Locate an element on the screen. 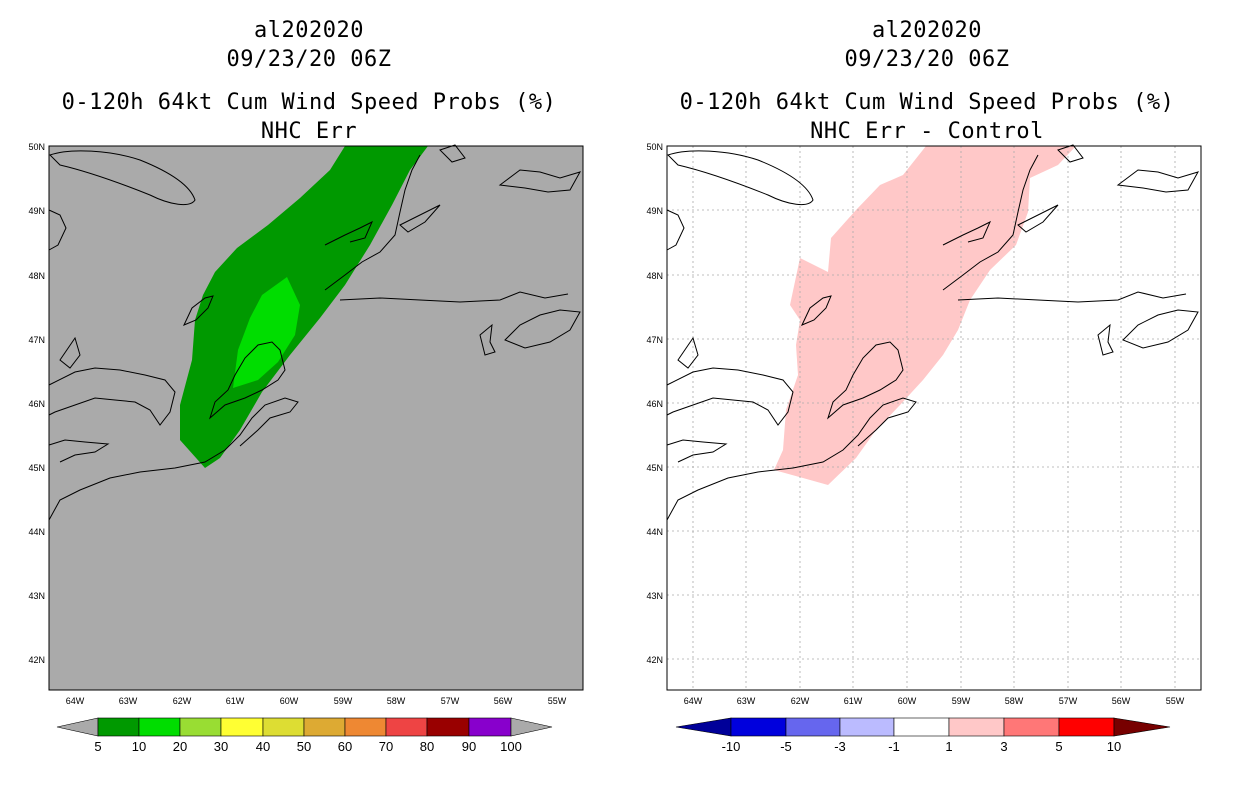 The image size is (1236, 800). left-colorbar-label-50: 50 is located at coordinates (304, 746).